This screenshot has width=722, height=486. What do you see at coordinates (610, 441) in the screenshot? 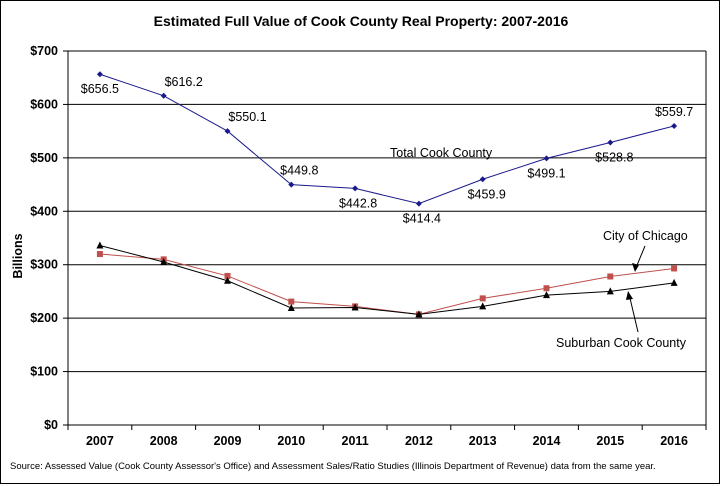
I see `x-tick-label: 2015` at bounding box center [610, 441].